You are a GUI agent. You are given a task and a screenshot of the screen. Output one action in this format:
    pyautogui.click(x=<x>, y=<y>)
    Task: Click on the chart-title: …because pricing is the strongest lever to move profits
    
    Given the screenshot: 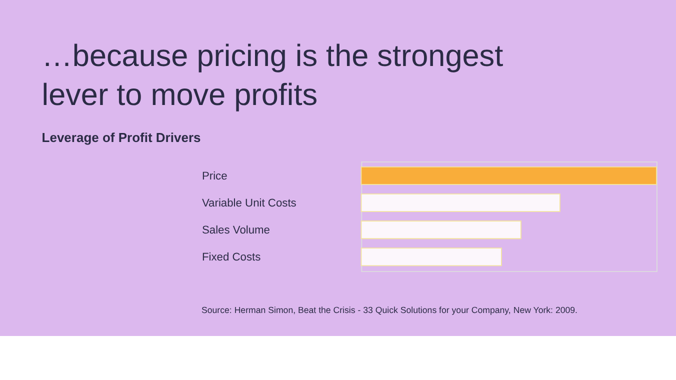 What is the action you would take?
    pyautogui.click(x=273, y=75)
    